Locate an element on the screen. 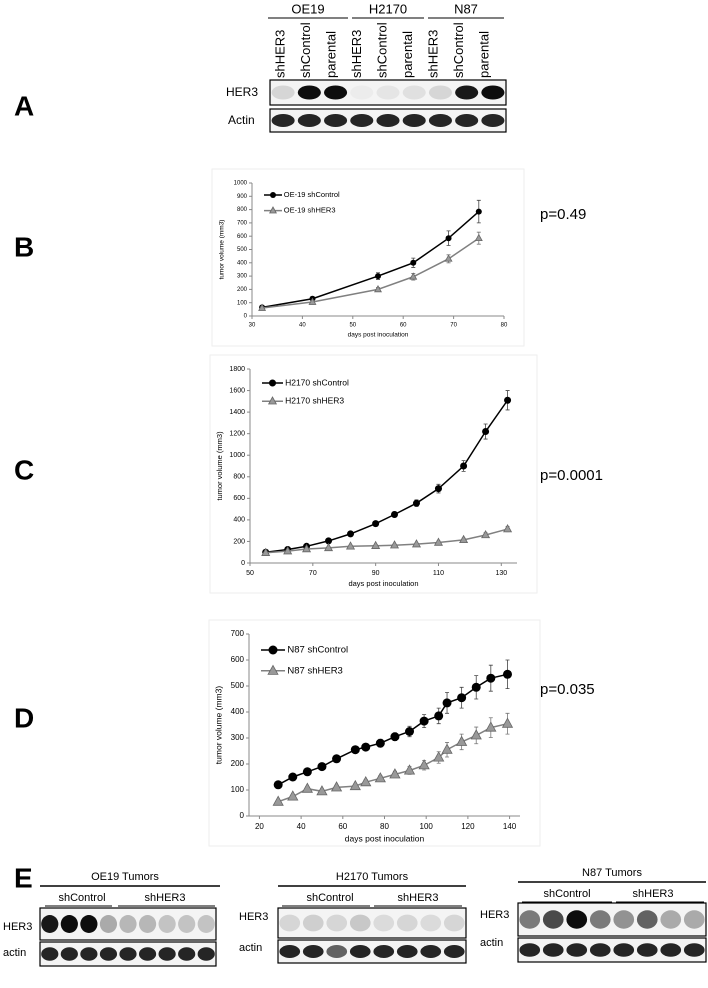 The image size is (708, 988). annotation: p=0.49 is located at coordinates (563, 214).